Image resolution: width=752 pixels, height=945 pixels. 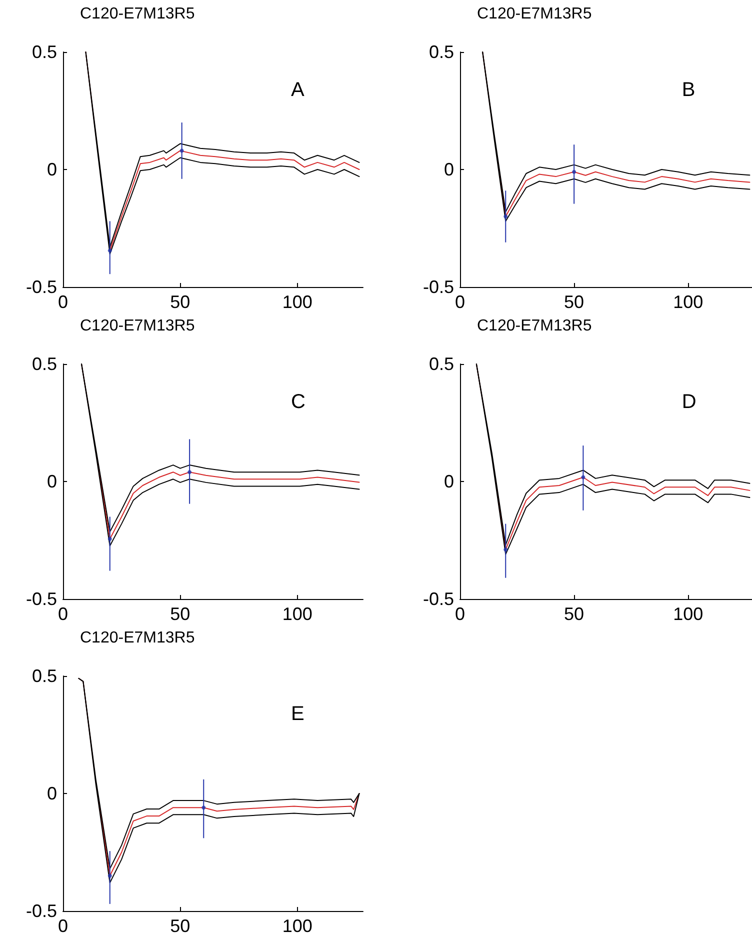 What do you see at coordinates (689, 402) in the screenshot?
I see `annotation: D` at bounding box center [689, 402].